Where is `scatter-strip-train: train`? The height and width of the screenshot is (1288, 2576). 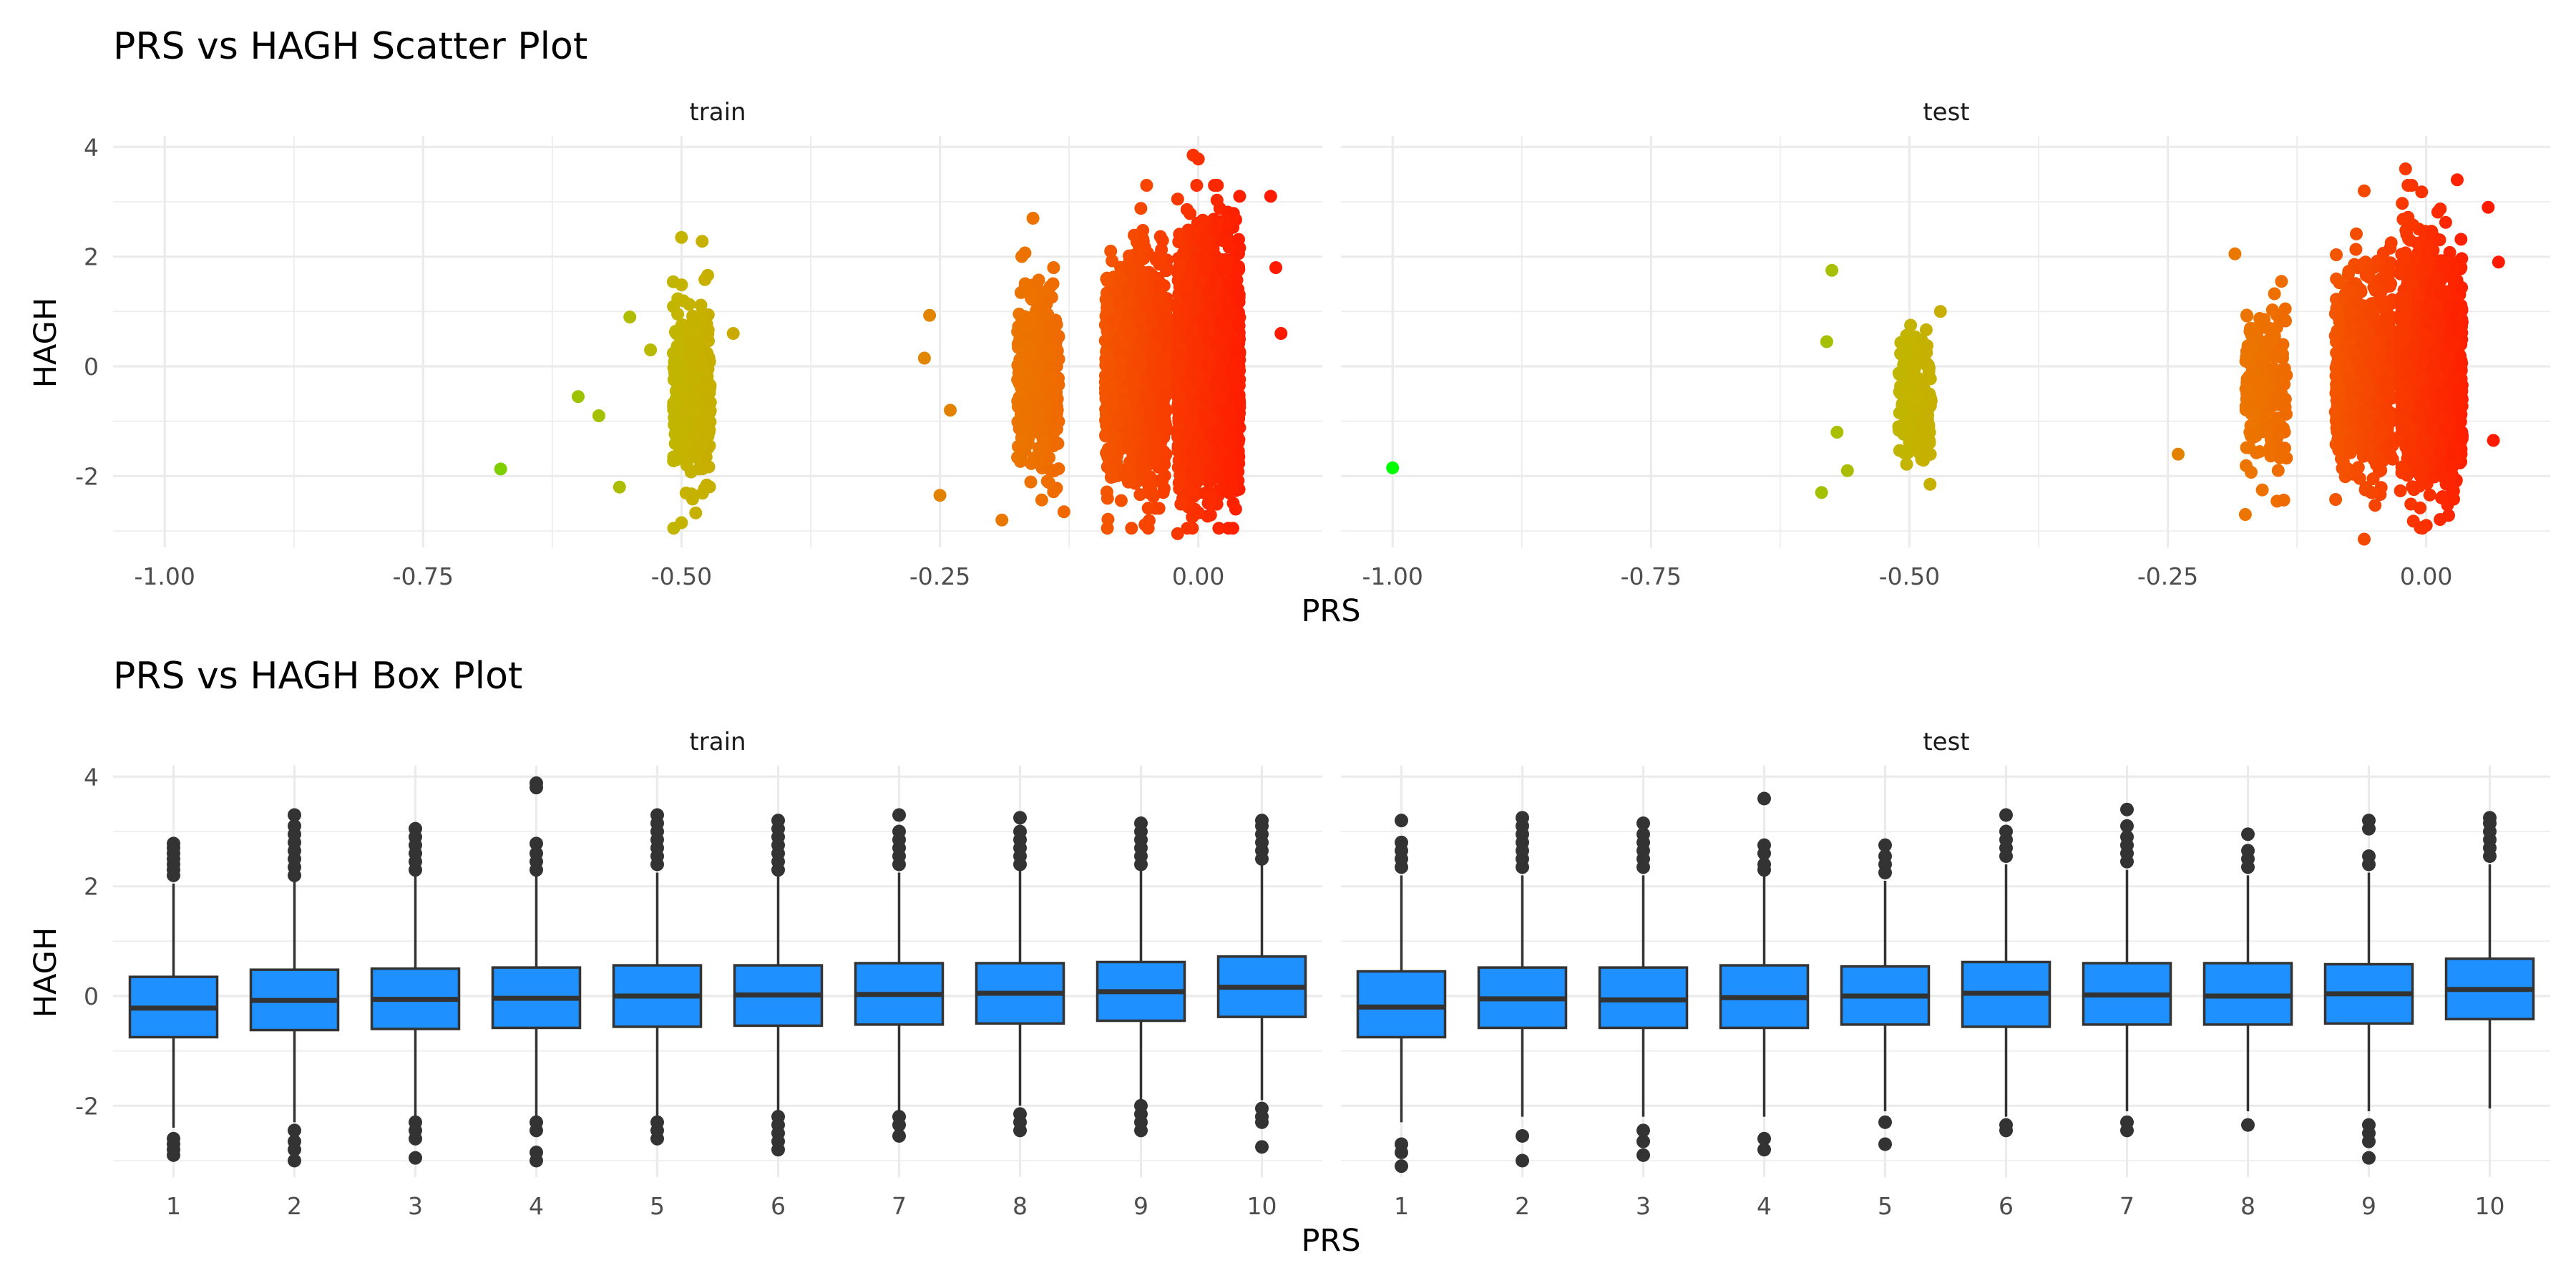 scatter-strip-train: train is located at coordinates (717, 112).